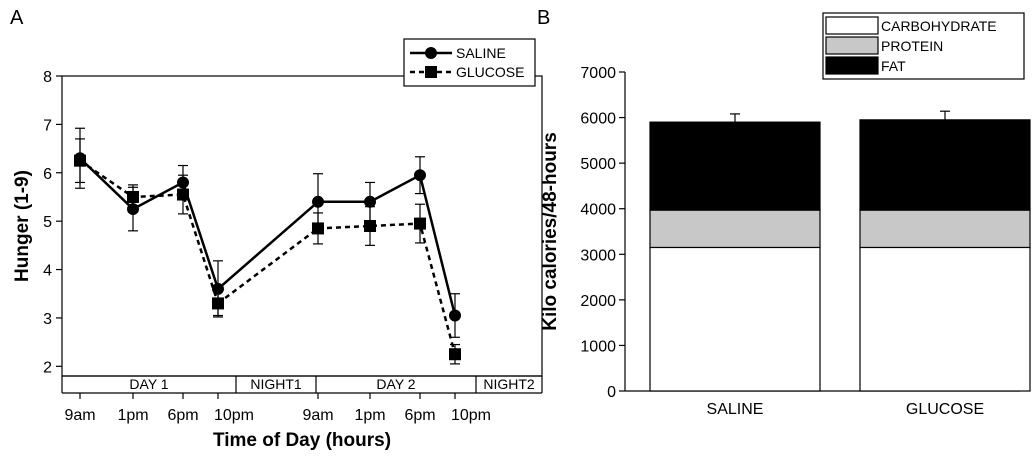 This screenshot has height=457, width=1036. Describe the element at coordinates (598, 164) in the screenshot. I see `y-tick-label: 5000` at that location.